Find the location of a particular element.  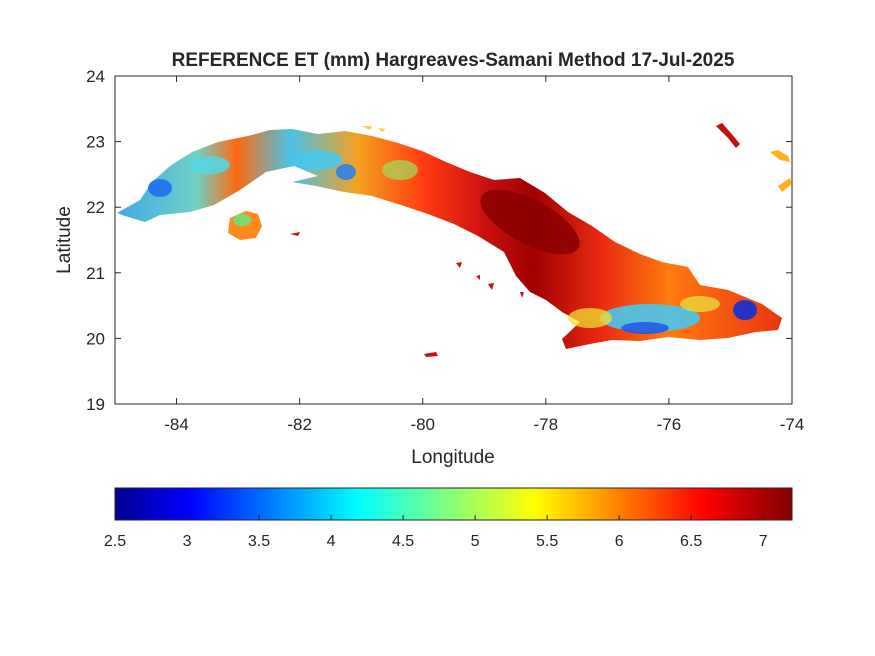

patch-havana-cyan is located at coordinates (318, 160).